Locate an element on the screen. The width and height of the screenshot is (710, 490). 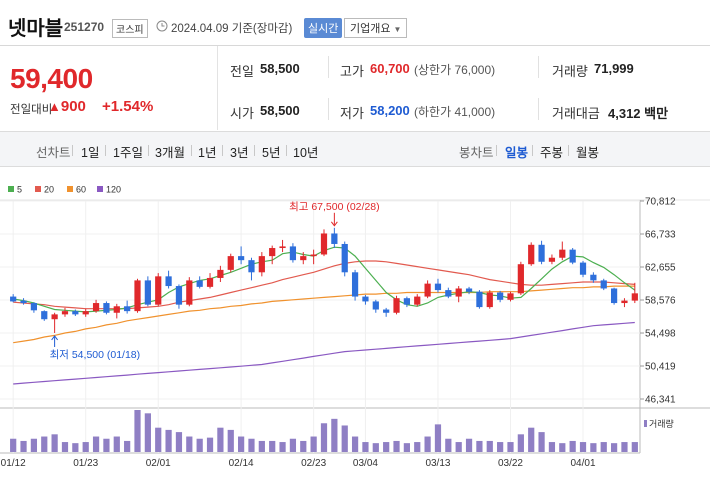
prev-close-label: 전일 is located at coordinates (242, 71).